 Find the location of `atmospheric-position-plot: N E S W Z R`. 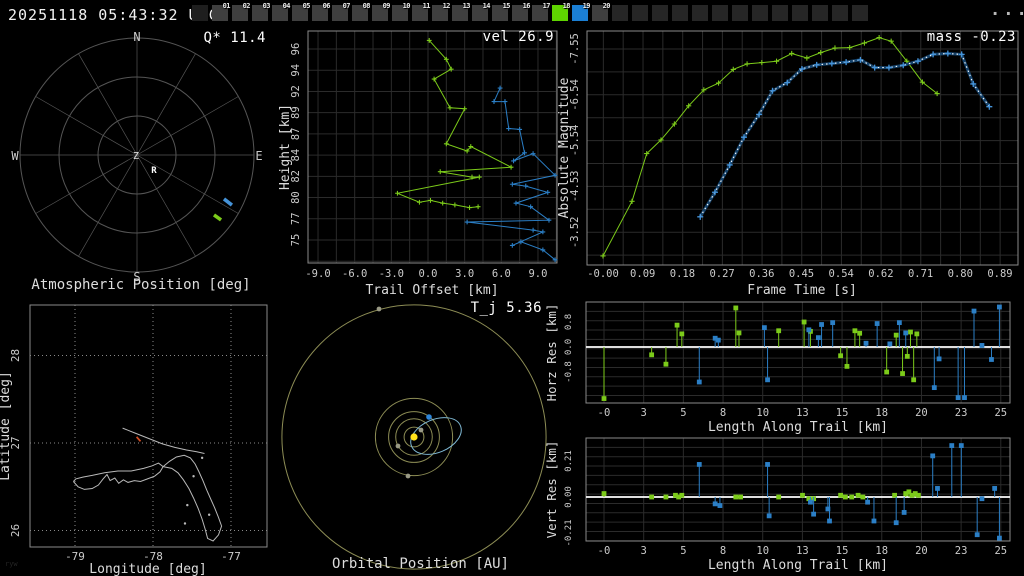

atmospheric-position-plot: N E S W Z R is located at coordinates (136, 157).